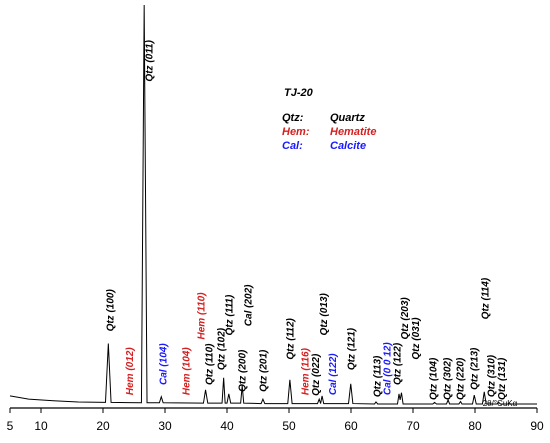 The image size is (550, 443). What do you see at coordinates (306, 371) in the screenshot?
I see `peak-label: Hem (116)` at bounding box center [306, 371].